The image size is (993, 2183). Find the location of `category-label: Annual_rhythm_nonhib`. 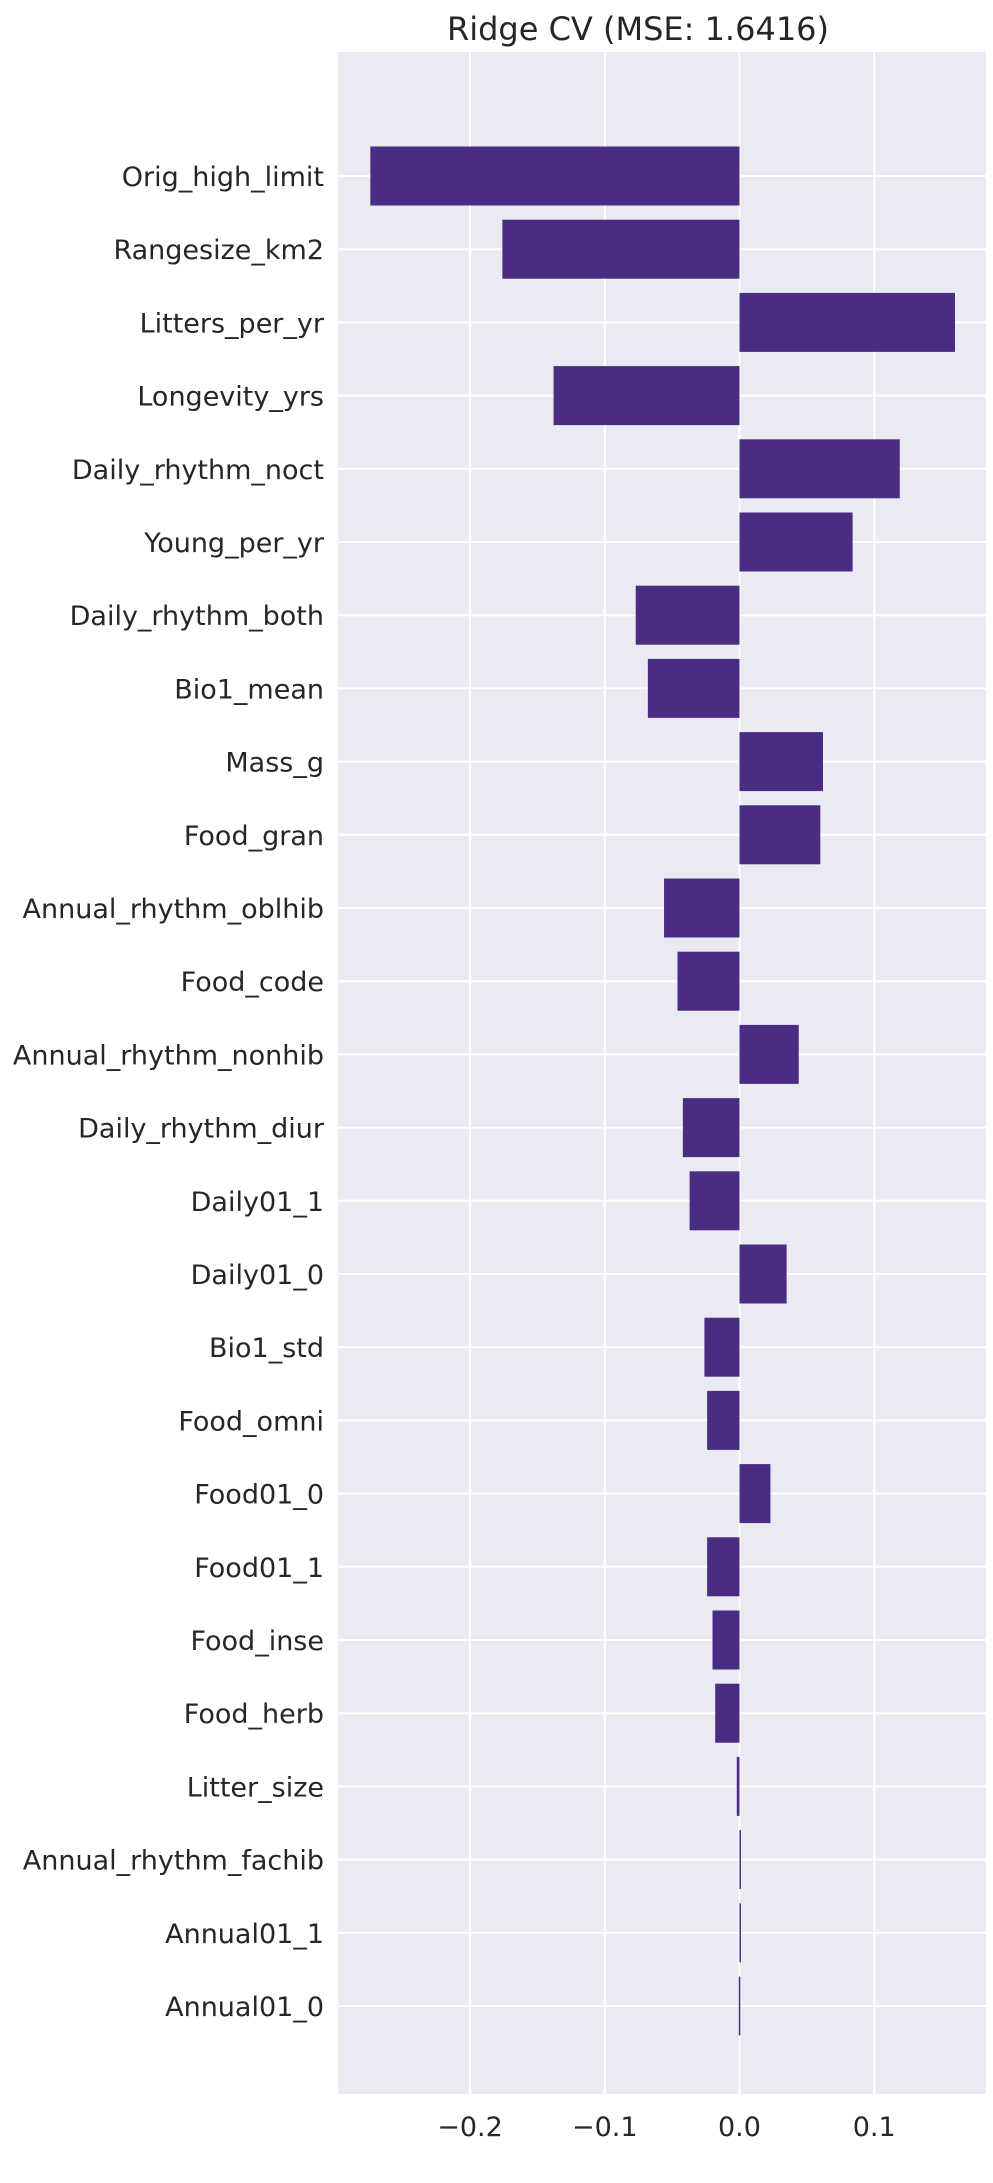

category-label: Annual_rhythm_nonhib is located at coordinates (168, 1055).